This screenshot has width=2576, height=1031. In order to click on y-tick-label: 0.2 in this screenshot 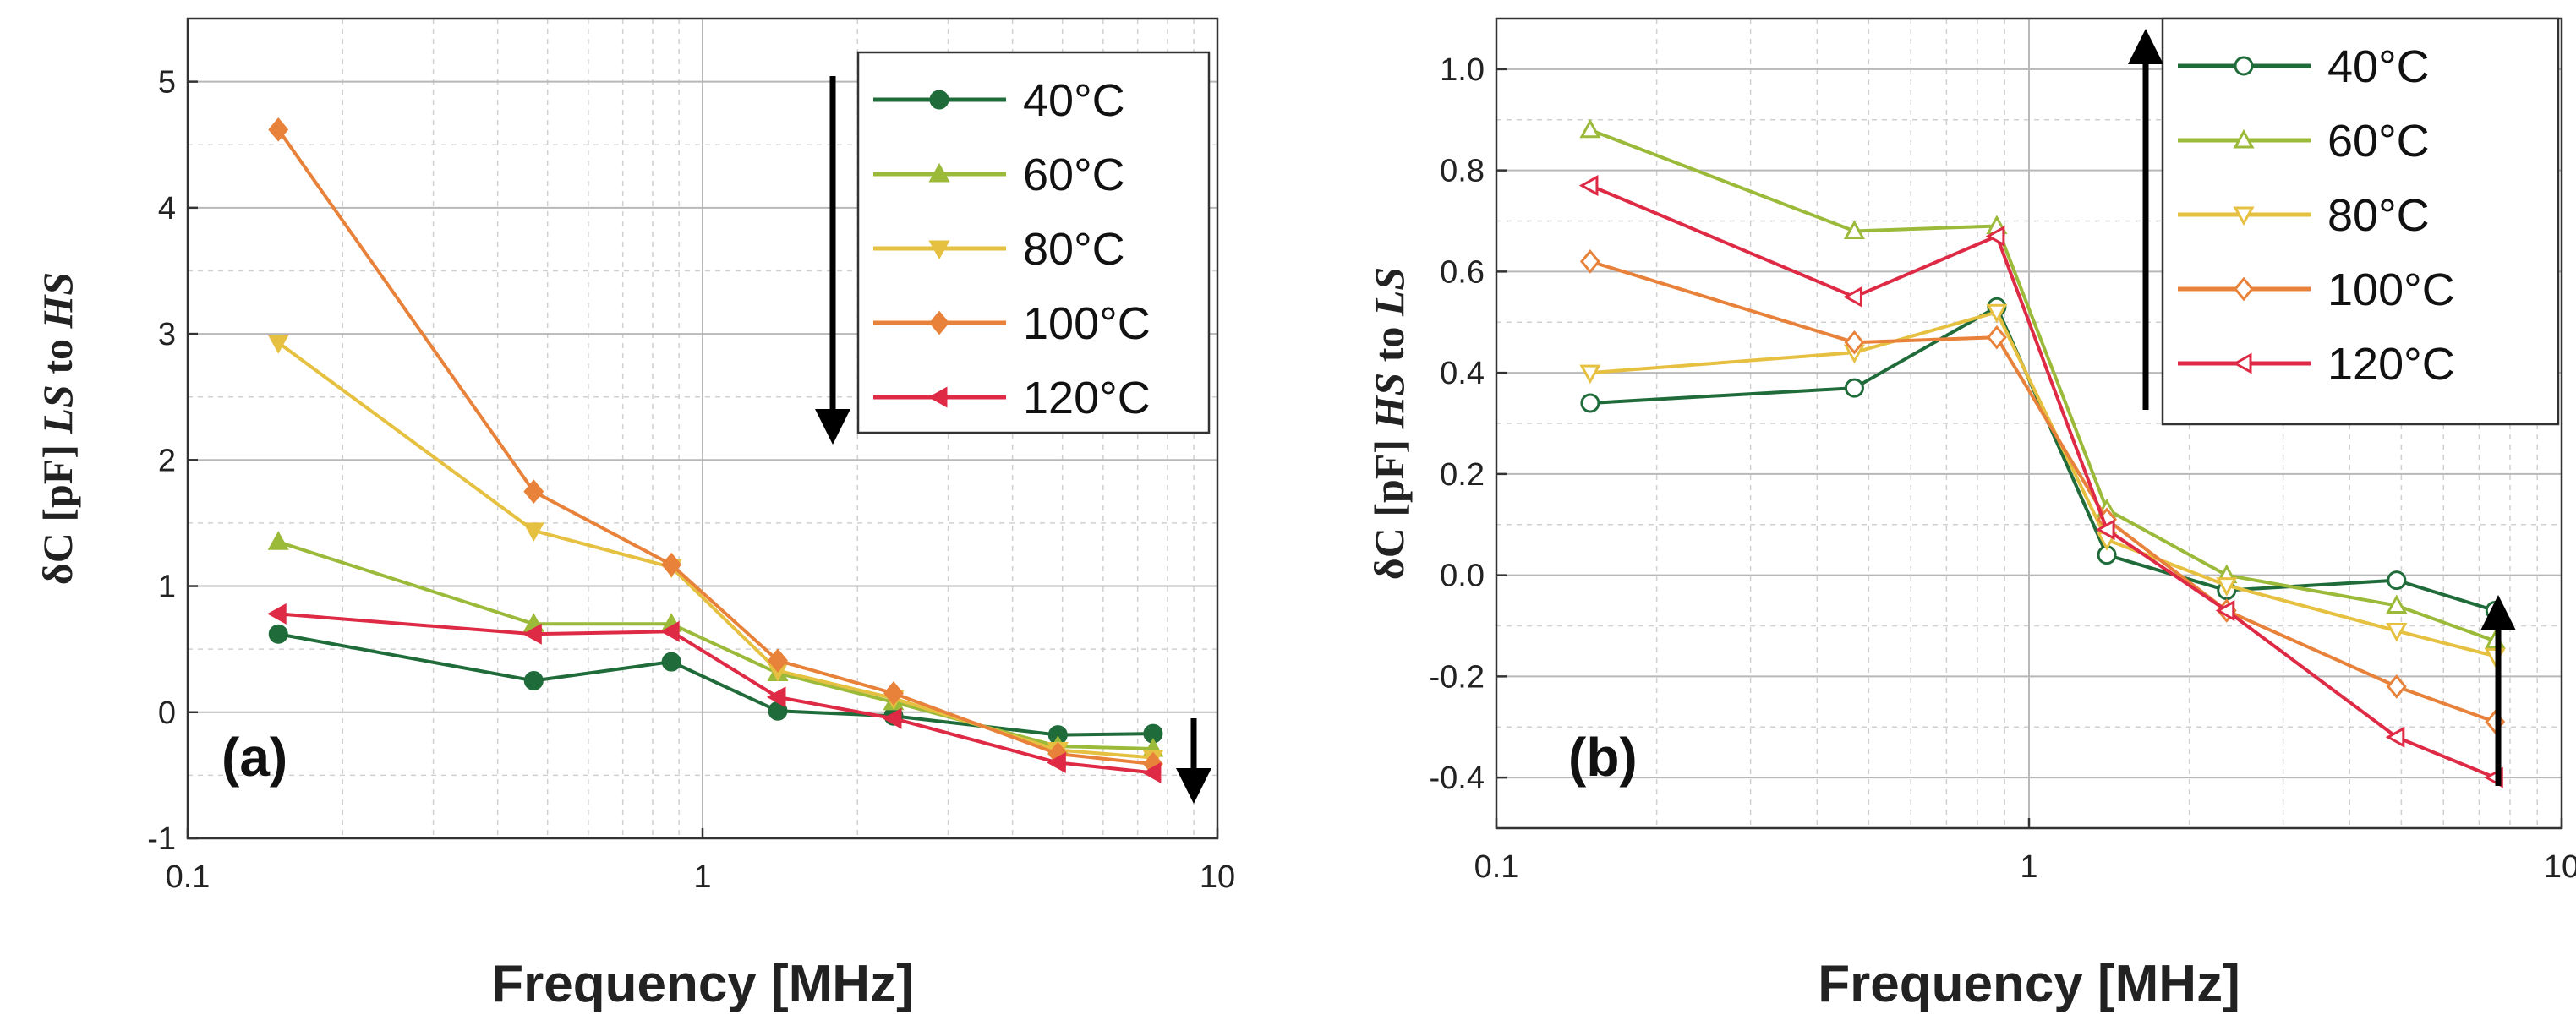, I will do `click(1462, 475)`.